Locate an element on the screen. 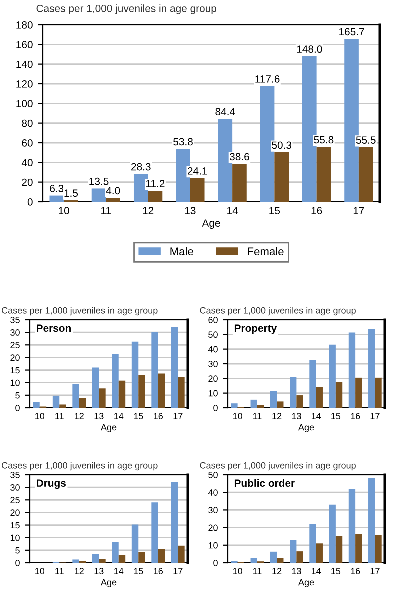 The width and height of the screenshot is (400, 600). y-tick-label: 120 is located at coordinates (24, 84).